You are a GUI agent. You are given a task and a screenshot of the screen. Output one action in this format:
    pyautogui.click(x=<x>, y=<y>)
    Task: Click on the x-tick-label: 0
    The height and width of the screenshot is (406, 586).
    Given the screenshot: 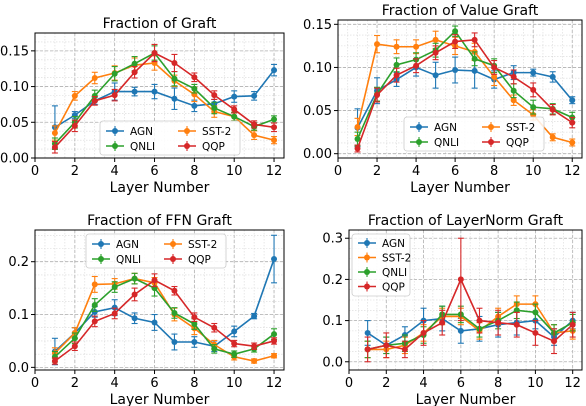 What is the action you would take?
    pyautogui.click(x=349, y=383)
    